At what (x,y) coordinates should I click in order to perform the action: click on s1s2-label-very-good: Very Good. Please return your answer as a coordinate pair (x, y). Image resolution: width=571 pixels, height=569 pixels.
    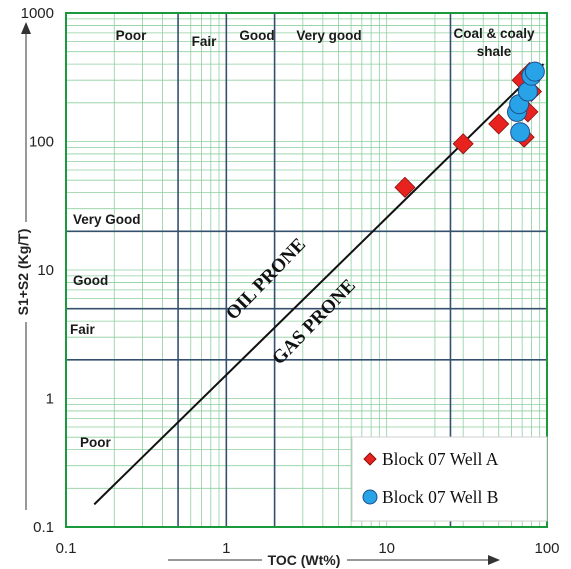
    Looking at the image, I should click on (107, 219).